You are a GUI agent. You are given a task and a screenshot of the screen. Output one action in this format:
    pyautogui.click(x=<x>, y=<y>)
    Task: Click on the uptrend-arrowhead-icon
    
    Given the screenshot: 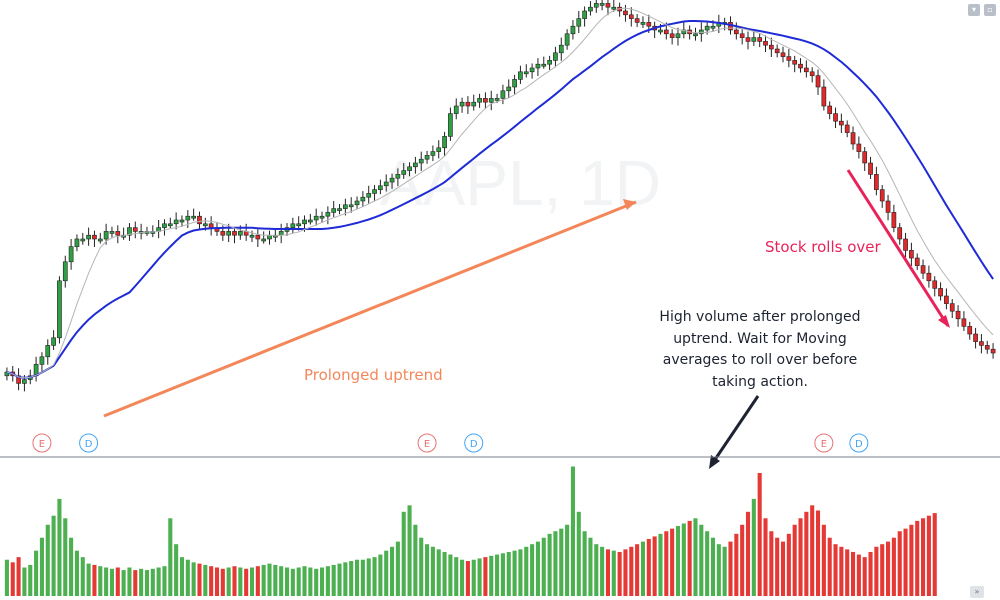 What is the action you would take?
    pyautogui.click(x=629, y=204)
    